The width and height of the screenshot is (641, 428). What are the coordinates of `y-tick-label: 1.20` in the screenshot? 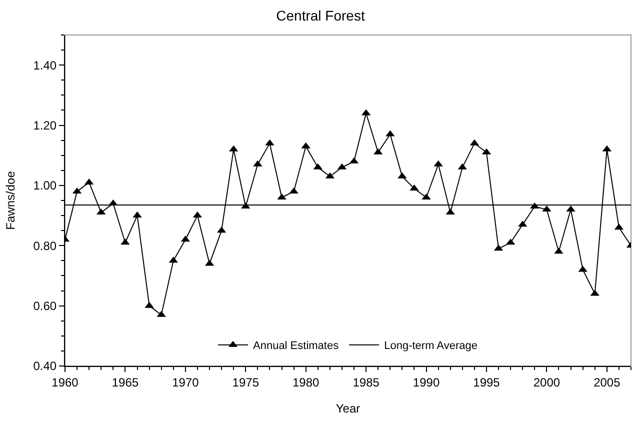 It's located at (45, 125).